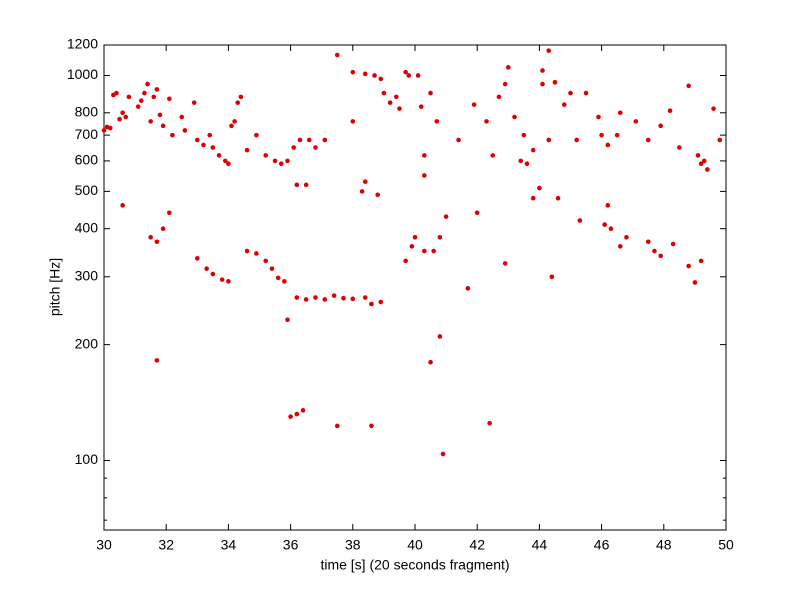 The width and height of the screenshot is (800, 600). I want to click on x-tick-label: 34, so click(229, 545).